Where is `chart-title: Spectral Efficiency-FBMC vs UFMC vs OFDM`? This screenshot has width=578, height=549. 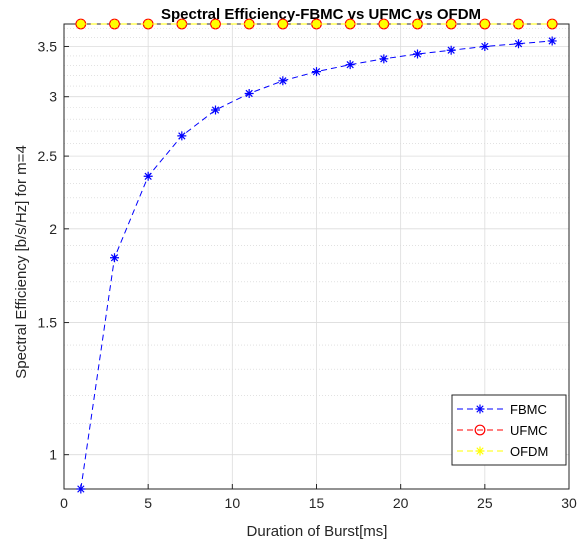 chart-title: Spectral Efficiency-FBMC vs UFMC vs OFDM is located at coordinates (321, 14).